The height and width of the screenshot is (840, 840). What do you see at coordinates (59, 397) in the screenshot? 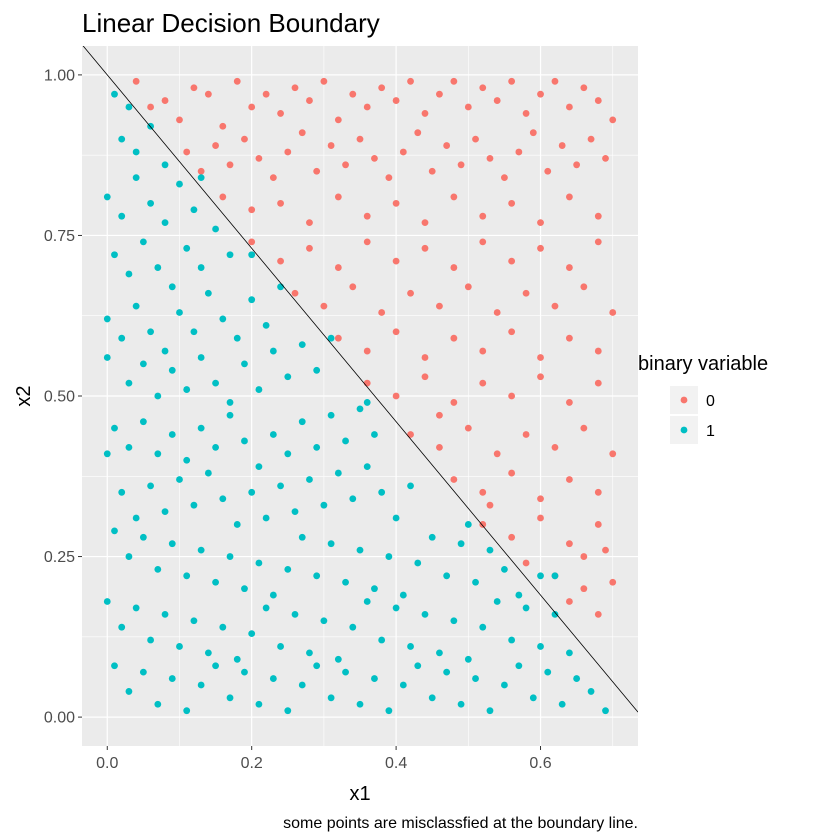
I see `y-tick-label: 0.50` at bounding box center [59, 397].